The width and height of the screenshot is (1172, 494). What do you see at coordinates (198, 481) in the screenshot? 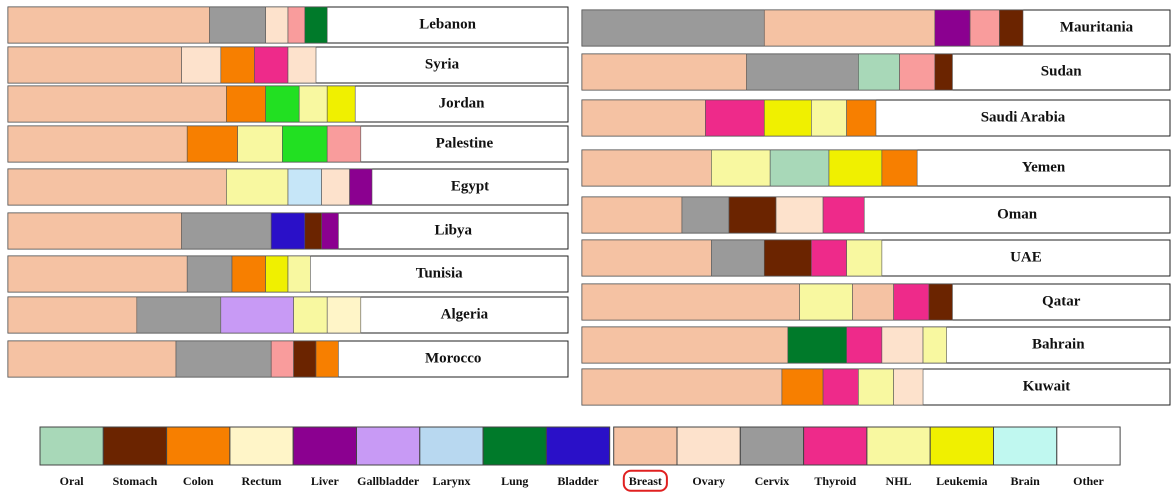
I see `legend-label: Colon` at bounding box center [198, 481].